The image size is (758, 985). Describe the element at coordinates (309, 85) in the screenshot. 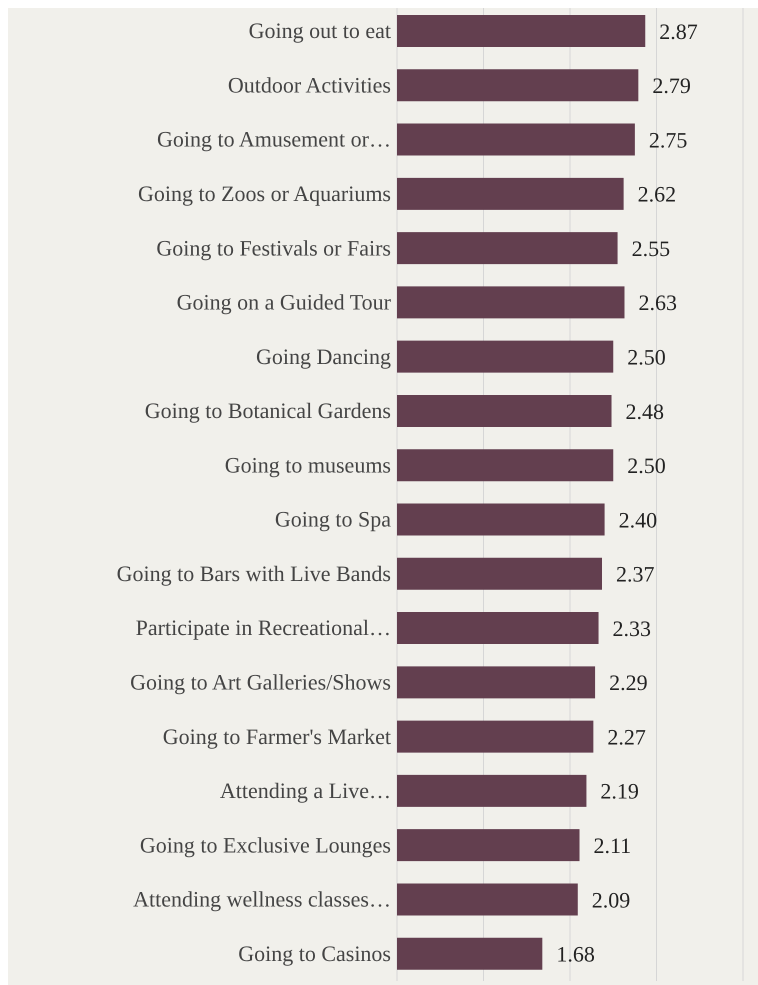

I see `y-tick-label: Outdoor Activities` at that location.